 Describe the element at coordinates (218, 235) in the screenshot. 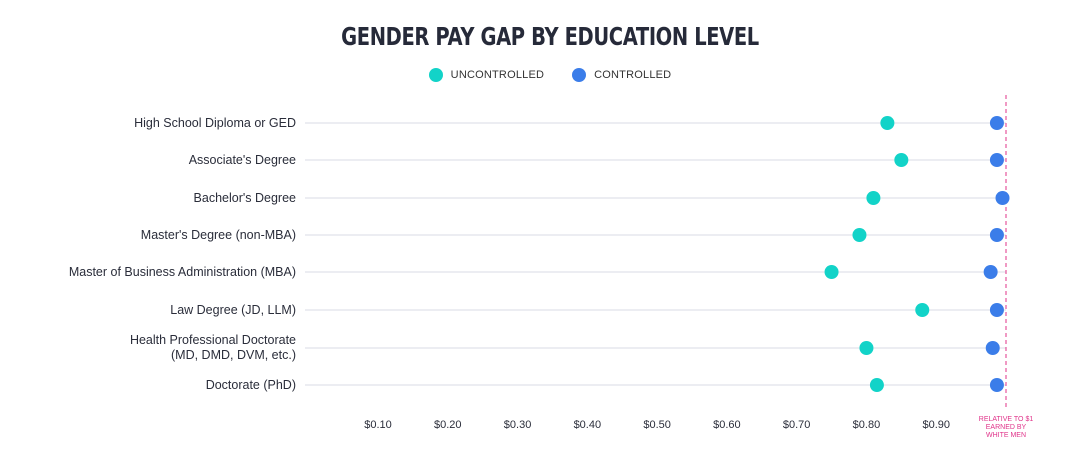

I see `category-label: Master's Degree (non-MBA)` at that location.